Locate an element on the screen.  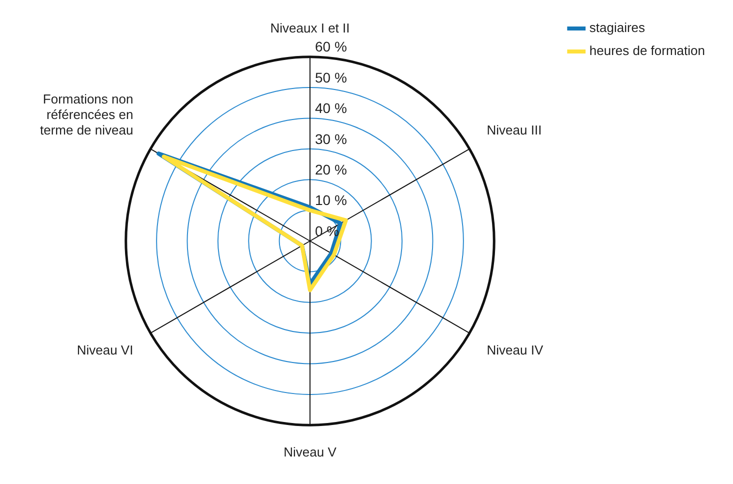
spoke-label: Niveau VI is located at coordinates (105, 350).